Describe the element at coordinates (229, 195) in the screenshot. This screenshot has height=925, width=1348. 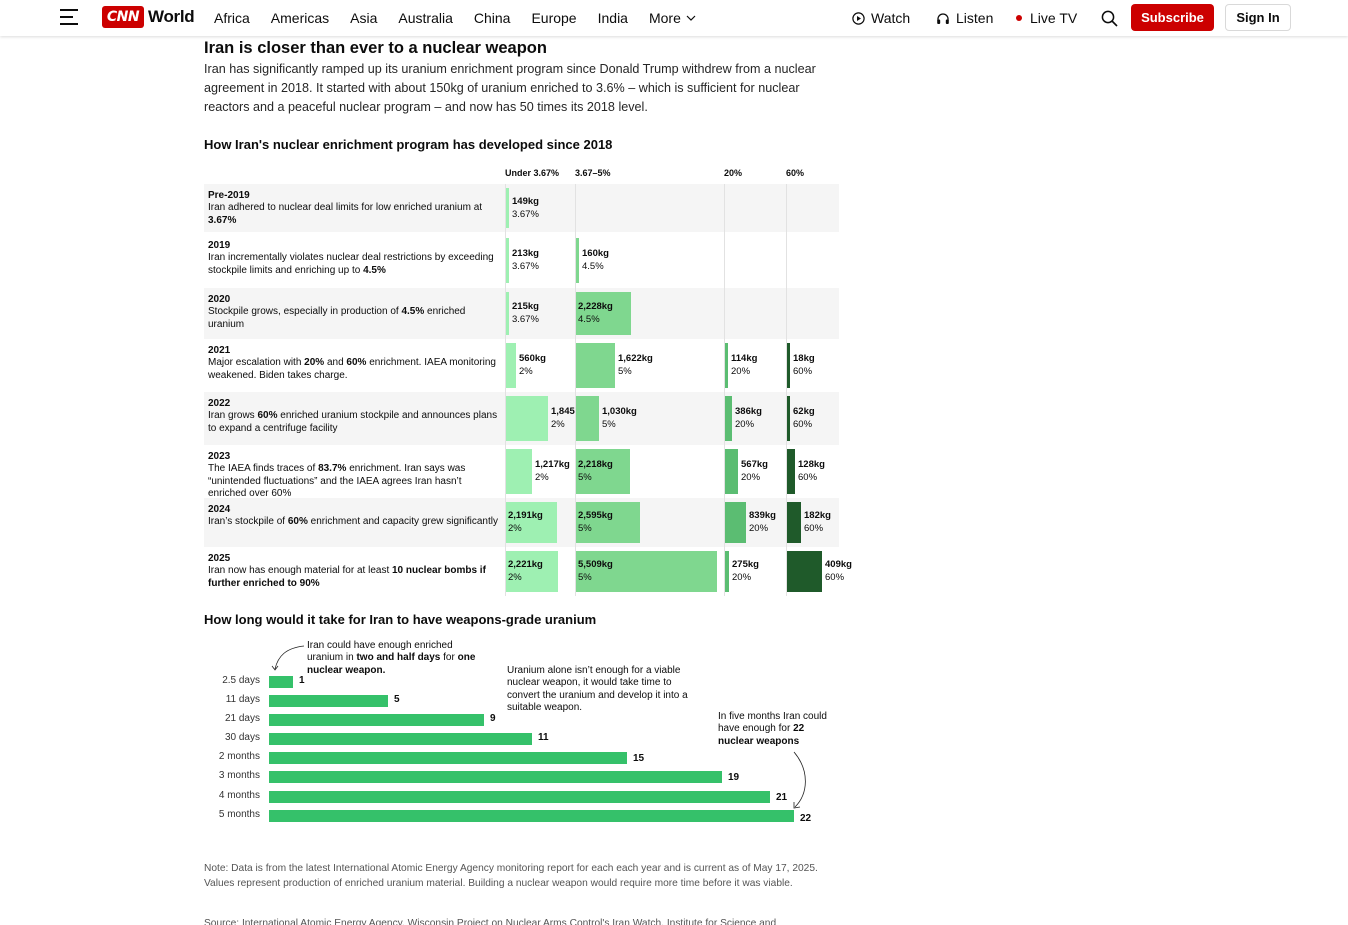
I see `row-year: Pre-2019` at that location.